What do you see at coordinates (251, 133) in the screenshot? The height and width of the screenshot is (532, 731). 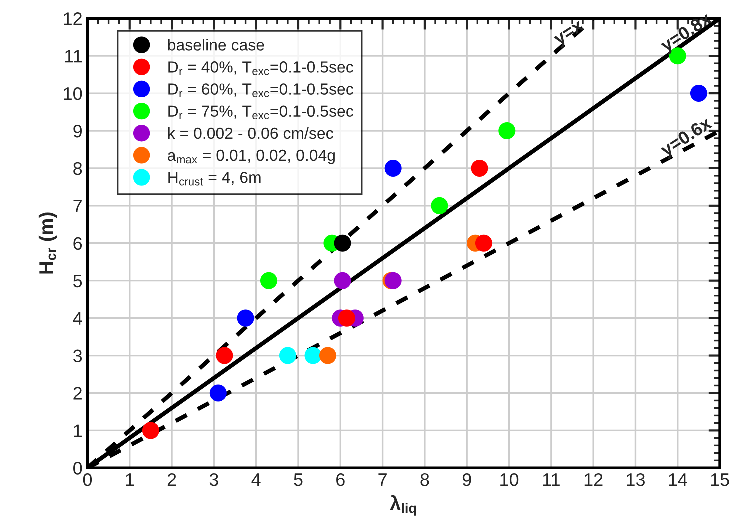 I see `legend-label: k = 0.002 - 0.06 cm/sec` at bounding box center [251, 133].